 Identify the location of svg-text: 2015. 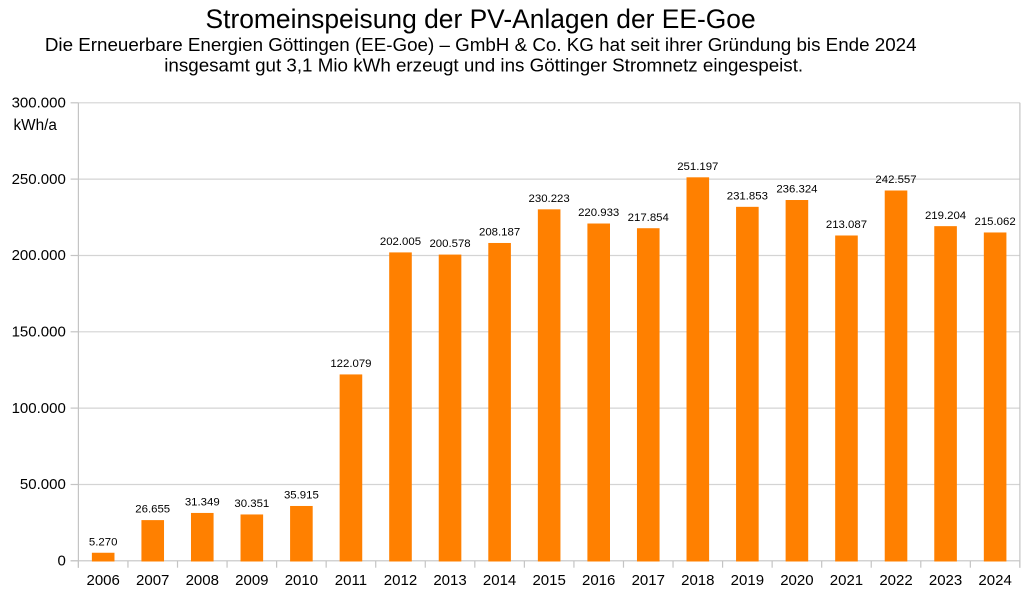
(548, 580).